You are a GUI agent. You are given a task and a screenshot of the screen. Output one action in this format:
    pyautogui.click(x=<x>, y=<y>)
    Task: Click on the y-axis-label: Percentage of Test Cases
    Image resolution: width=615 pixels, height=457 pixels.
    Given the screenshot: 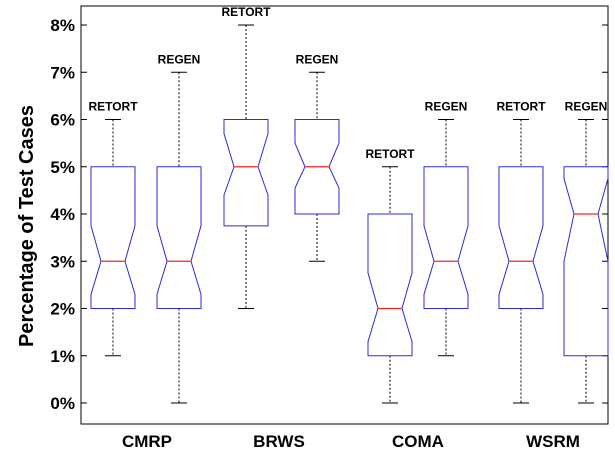 What is the action you would take?
    pyautogui.click(x=27, y=226)
    